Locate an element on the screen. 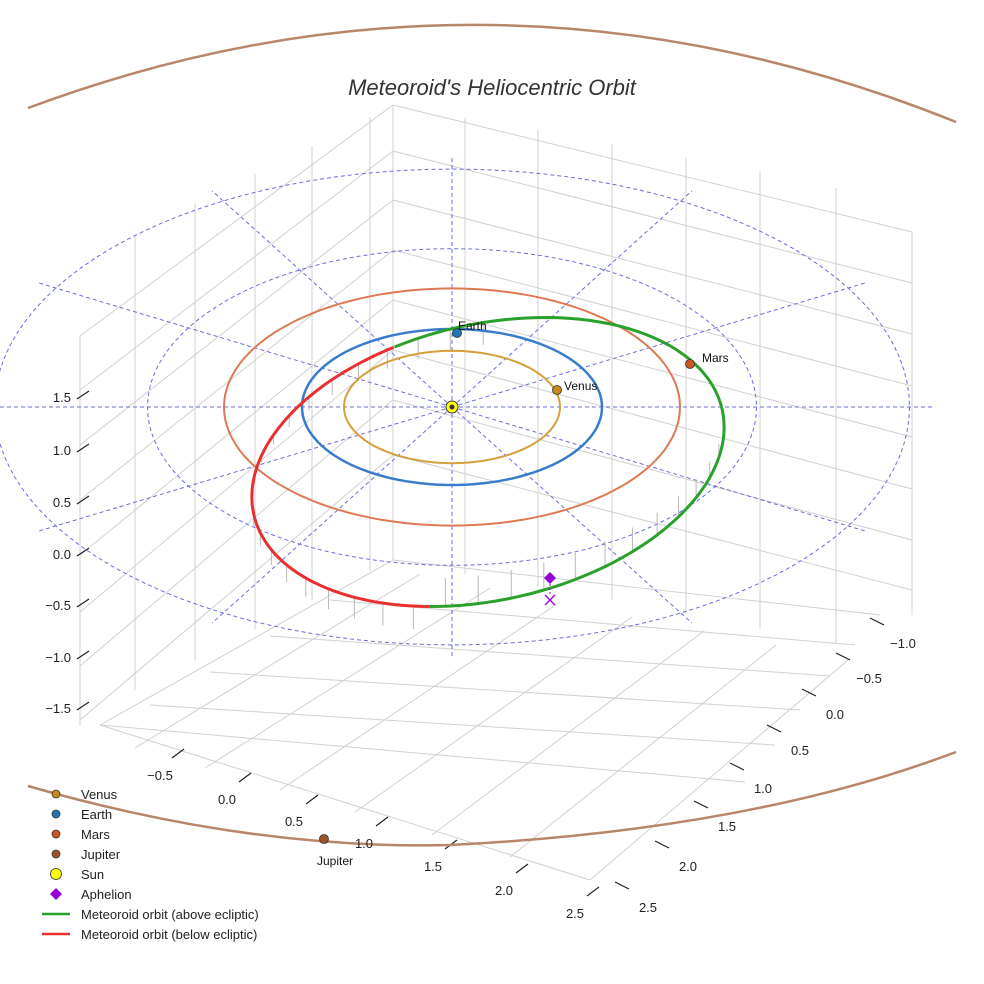 The image size is (984, 984). z-tick-label: 1.0 is located at coordinates (62, 450).